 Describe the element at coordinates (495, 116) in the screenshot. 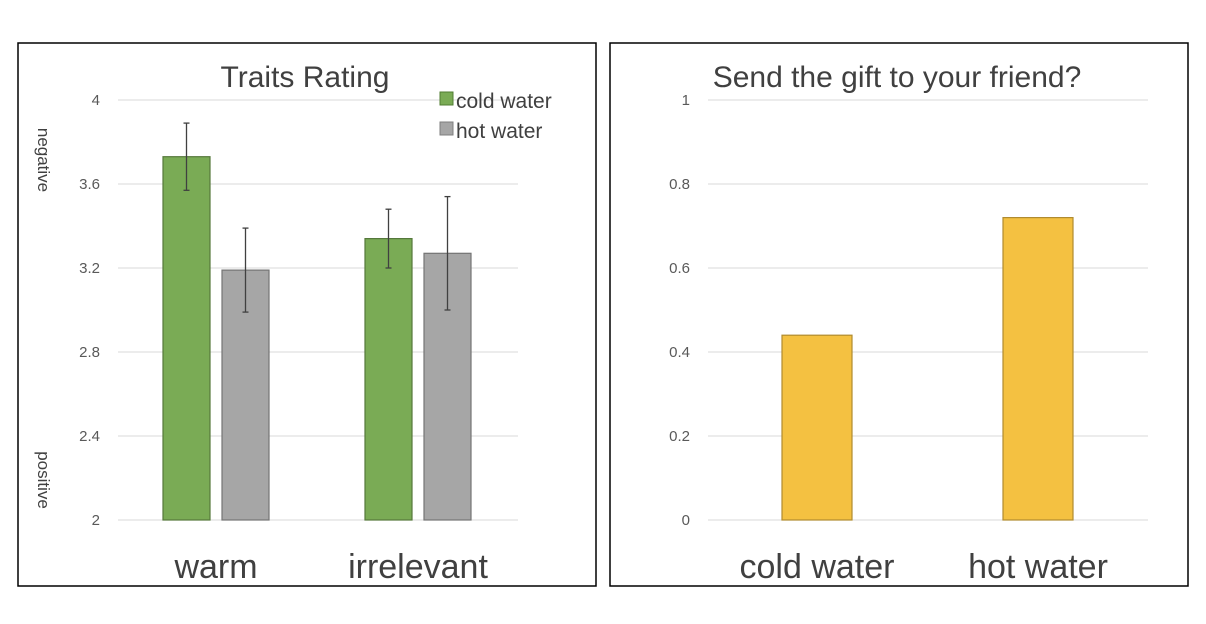

I see `legend: cold water hot water` at that location.